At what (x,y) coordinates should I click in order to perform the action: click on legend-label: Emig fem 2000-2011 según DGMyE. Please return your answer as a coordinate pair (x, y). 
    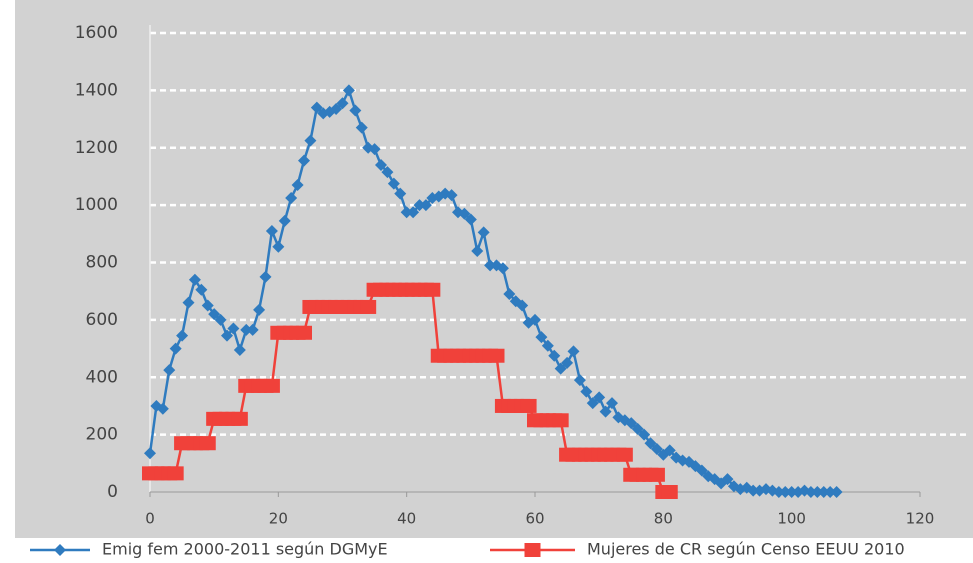
    Looking at the image, I should click on (245, 549).